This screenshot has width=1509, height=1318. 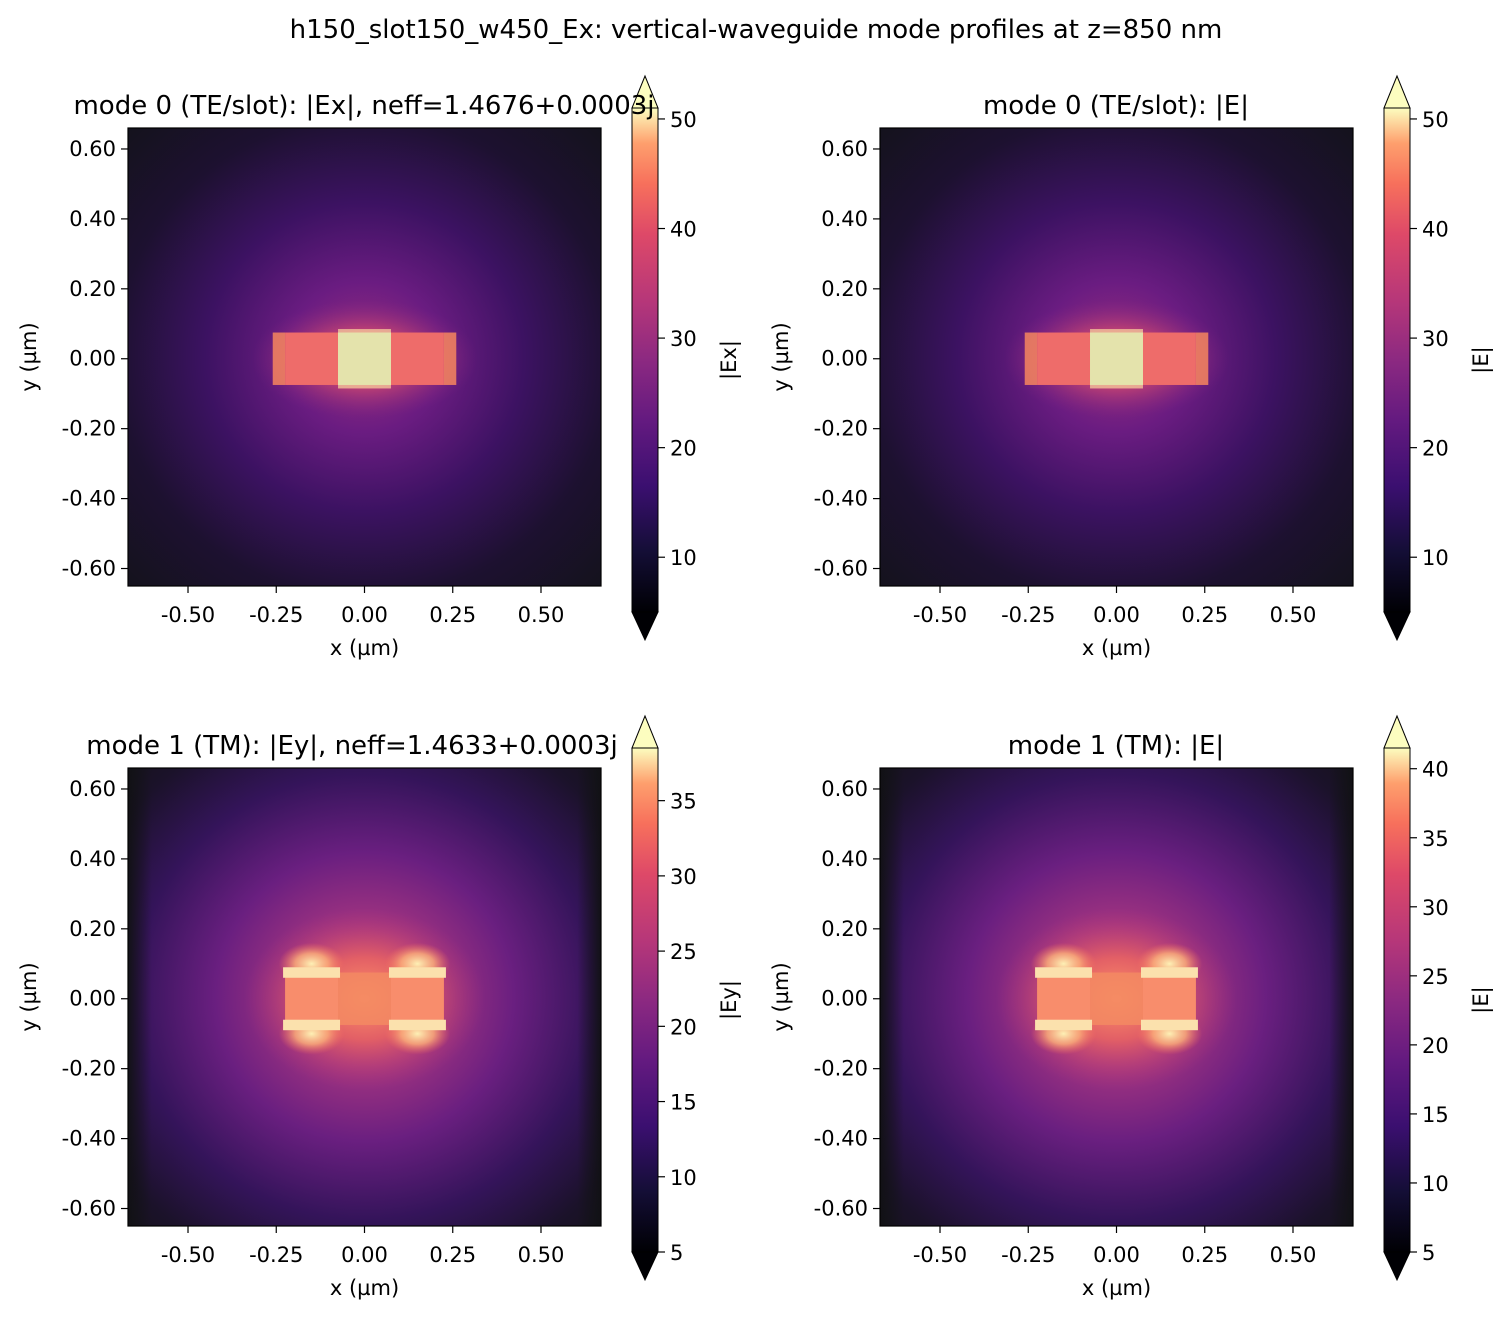 What do you see at coordinates (92, 999) in the screenshot?
I see `y-tick-label: 0.00` at bounding box center [92, 999].